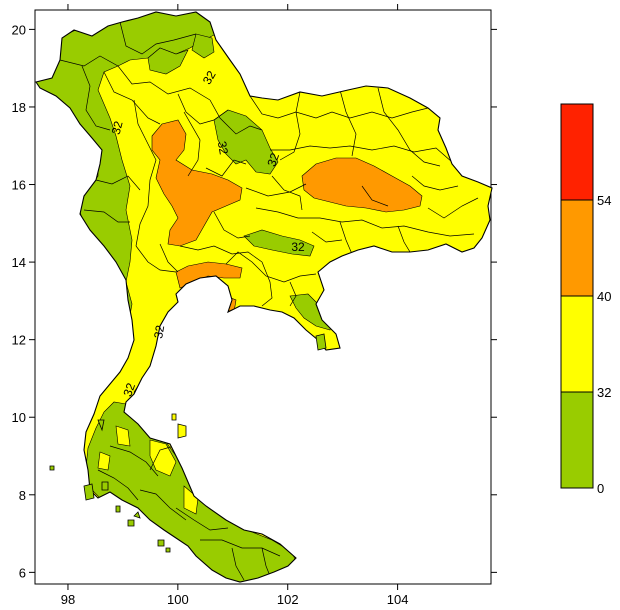 The width and height of the screenshot is (620, 610). What do you see at coordinates (398, 599) in the screenshot?
I see `x-tick-label-104: 104` at bounding box center [398, 599].